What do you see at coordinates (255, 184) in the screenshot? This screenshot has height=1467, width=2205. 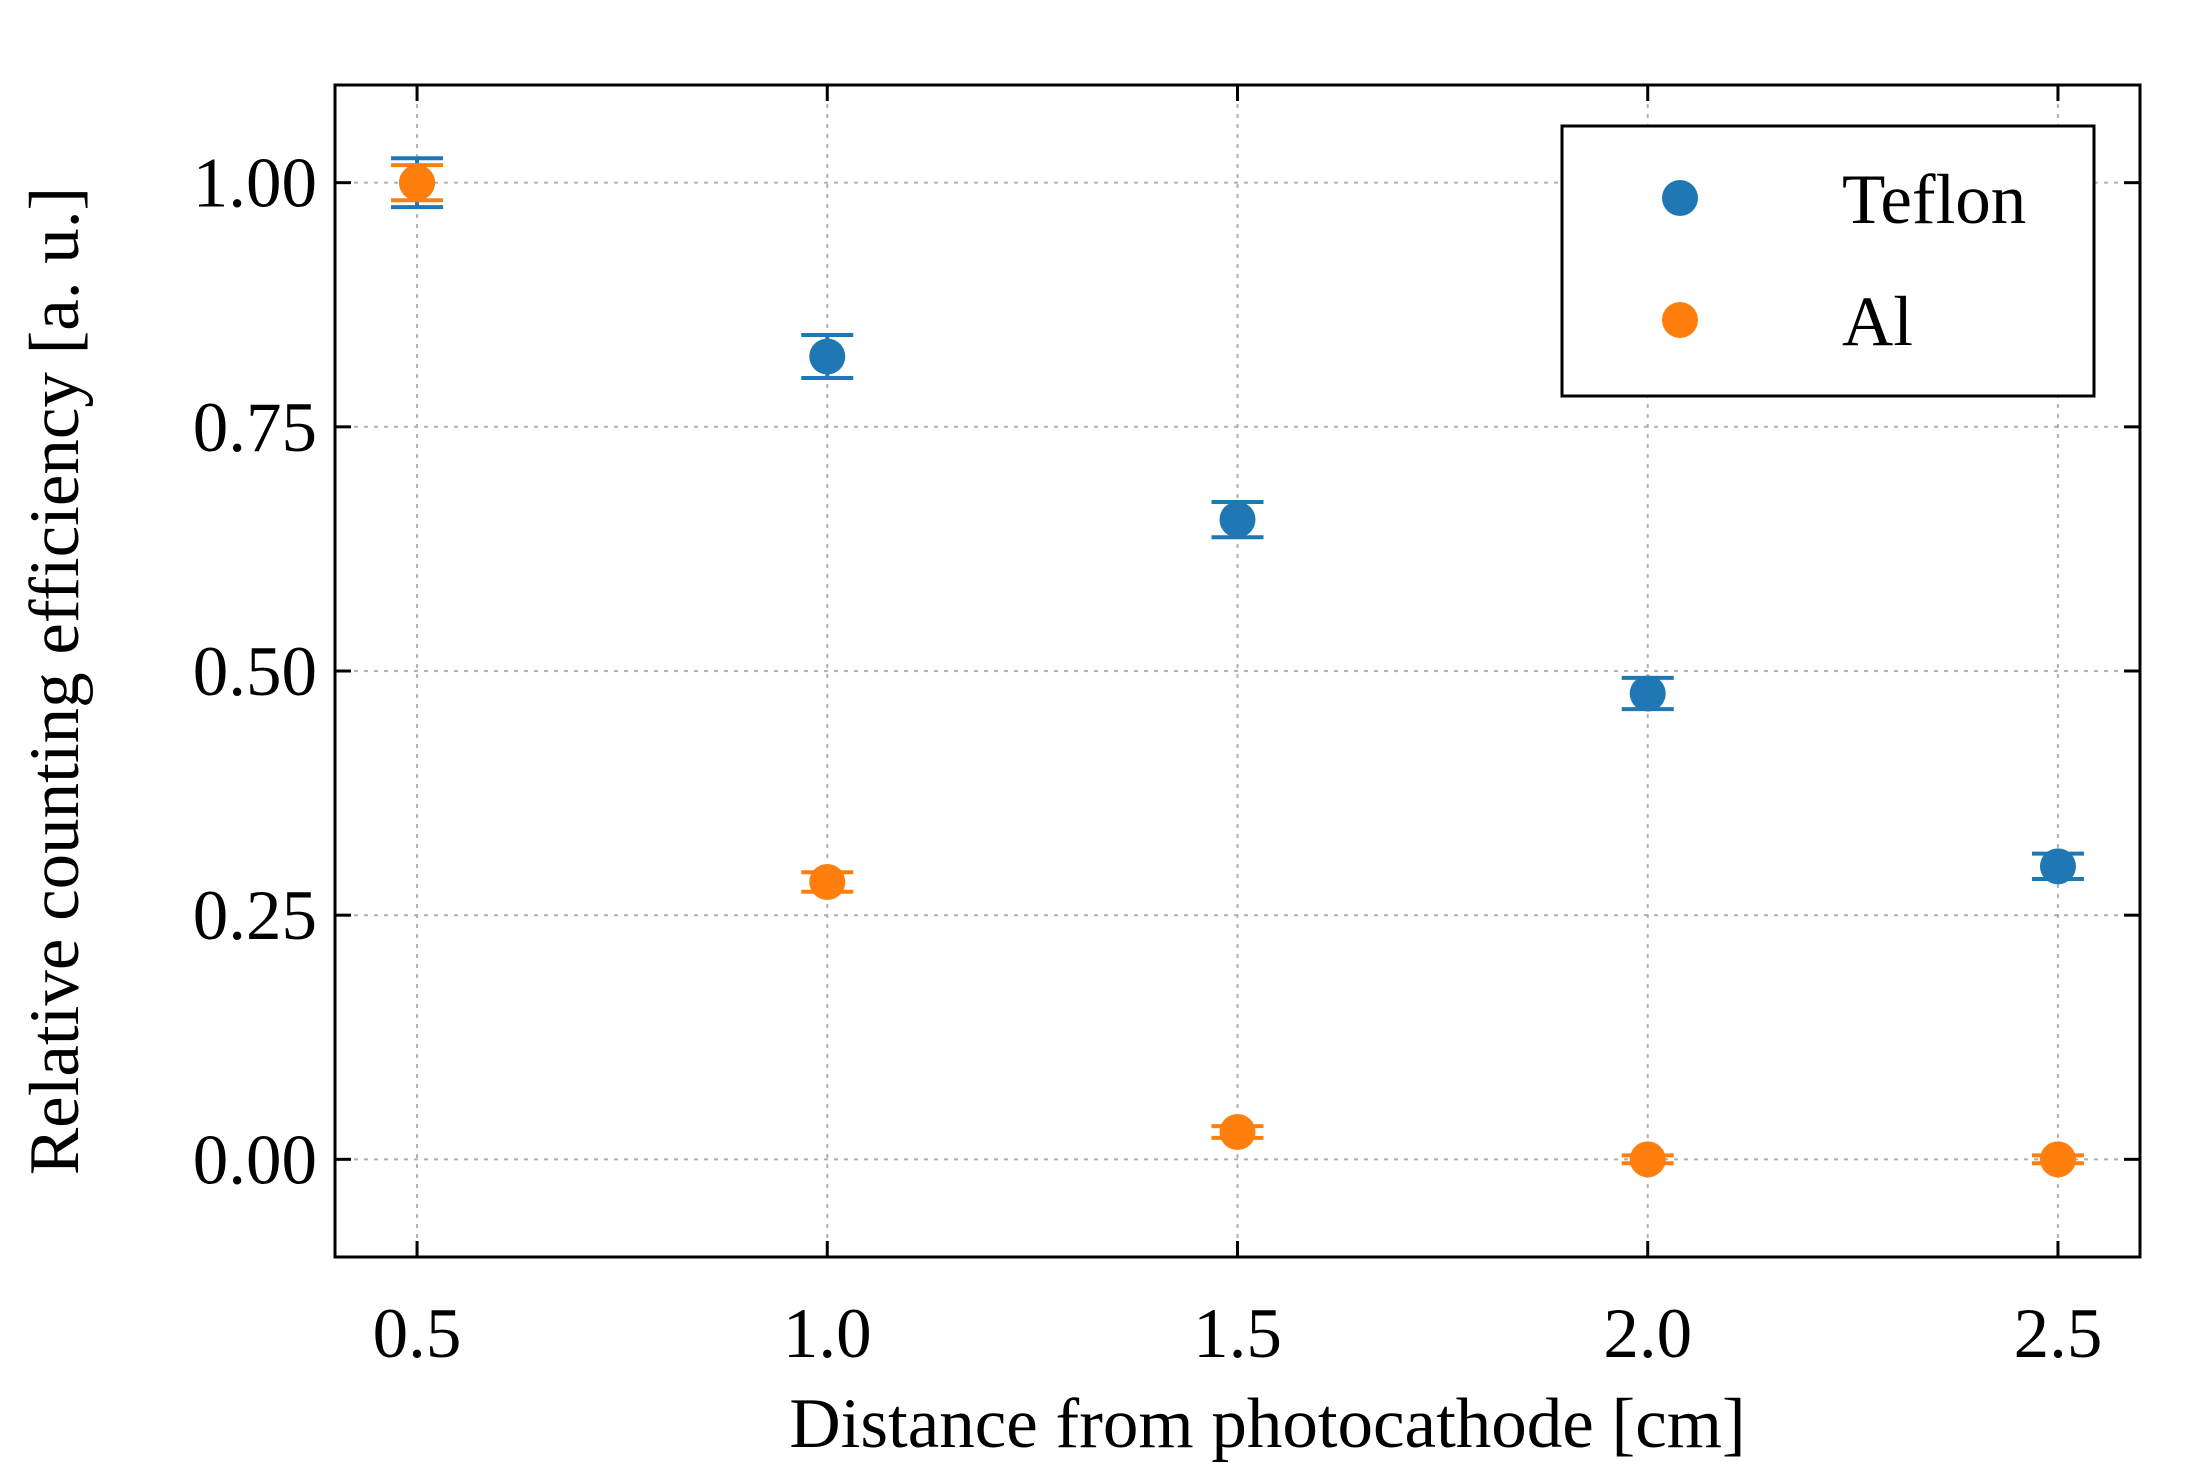 I see `y-tick-label: 1.00` at bounding box center [255, 184].